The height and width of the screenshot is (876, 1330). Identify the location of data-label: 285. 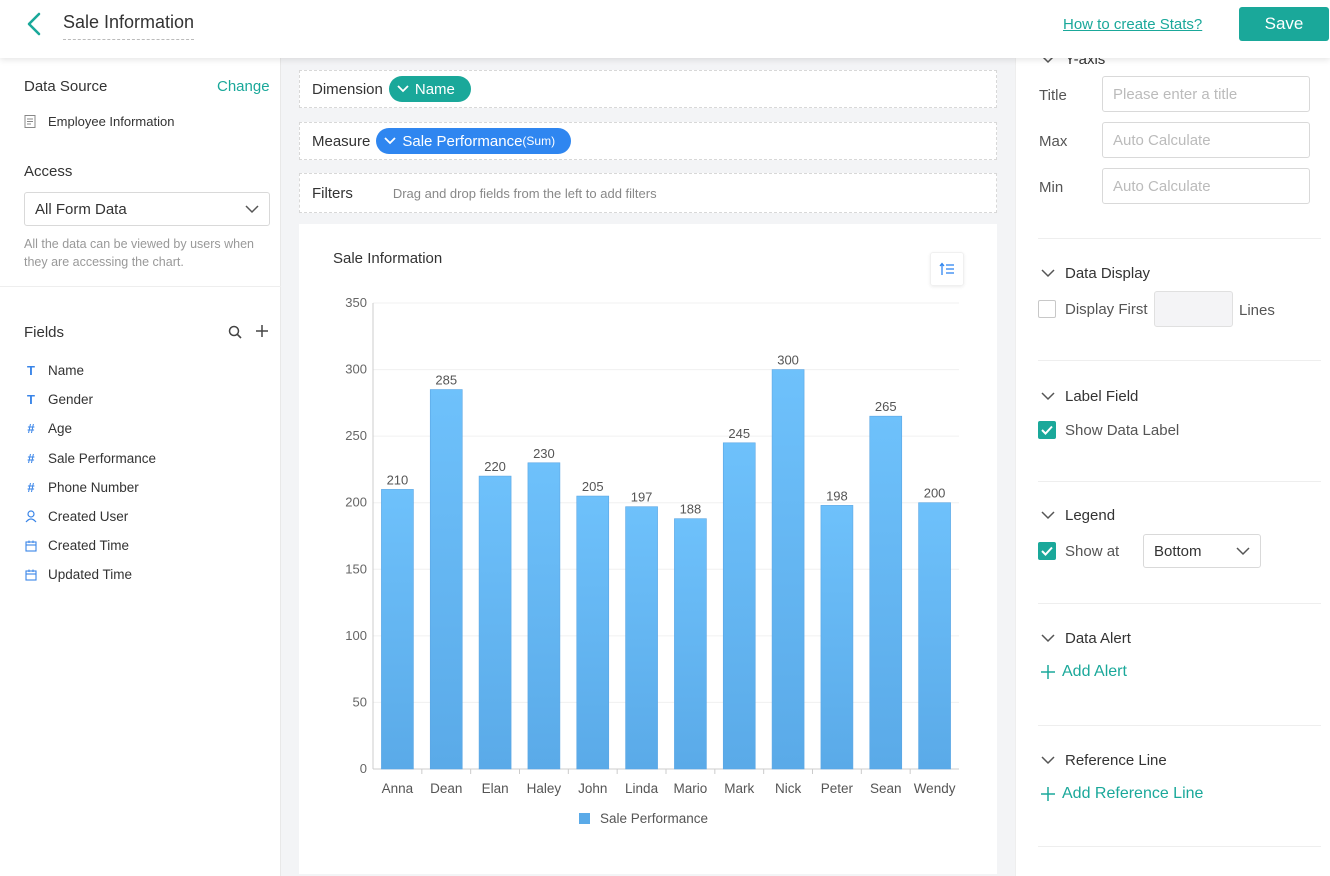
(446, 380).